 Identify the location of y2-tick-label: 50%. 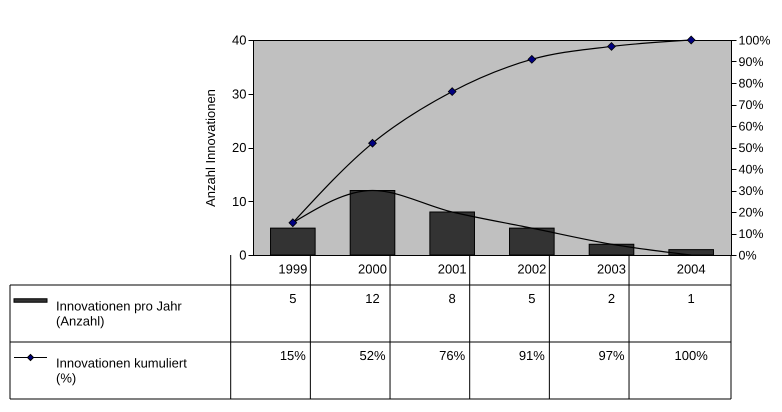
(751, 148).